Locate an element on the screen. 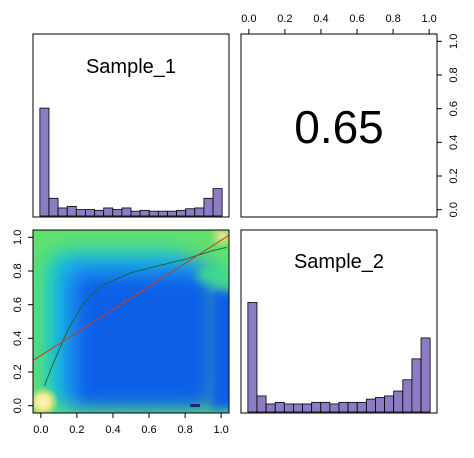 This screenshot has width=474, height=458. smooth-line is located at coordinates (135, 316).